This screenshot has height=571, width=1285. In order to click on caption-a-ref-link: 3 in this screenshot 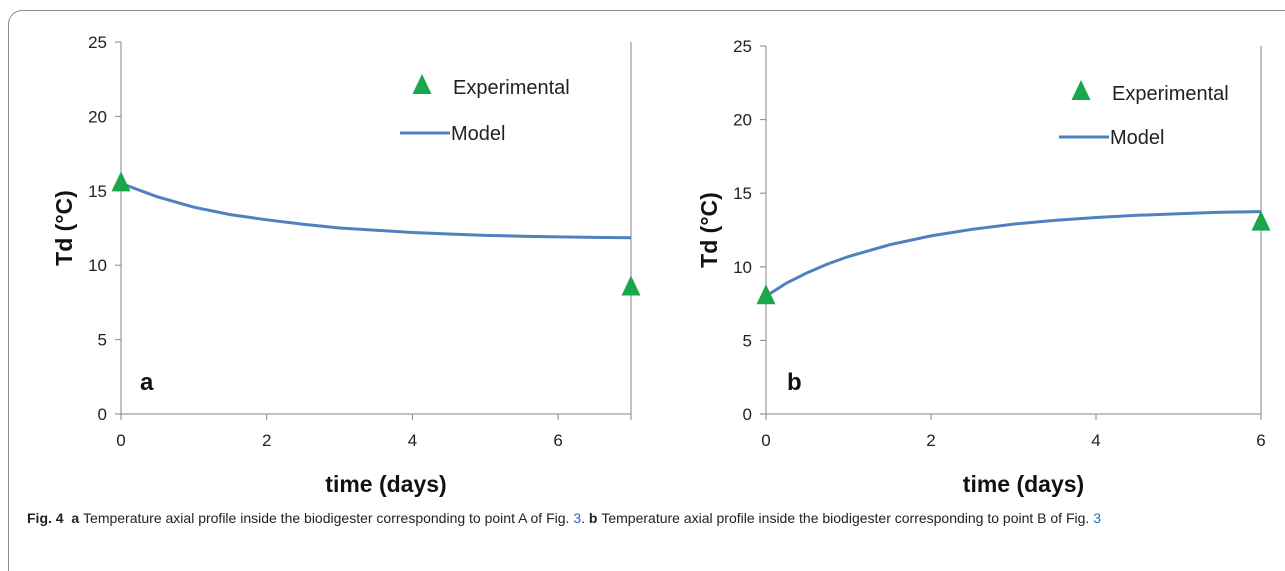, I will do `click(577, 518)`.